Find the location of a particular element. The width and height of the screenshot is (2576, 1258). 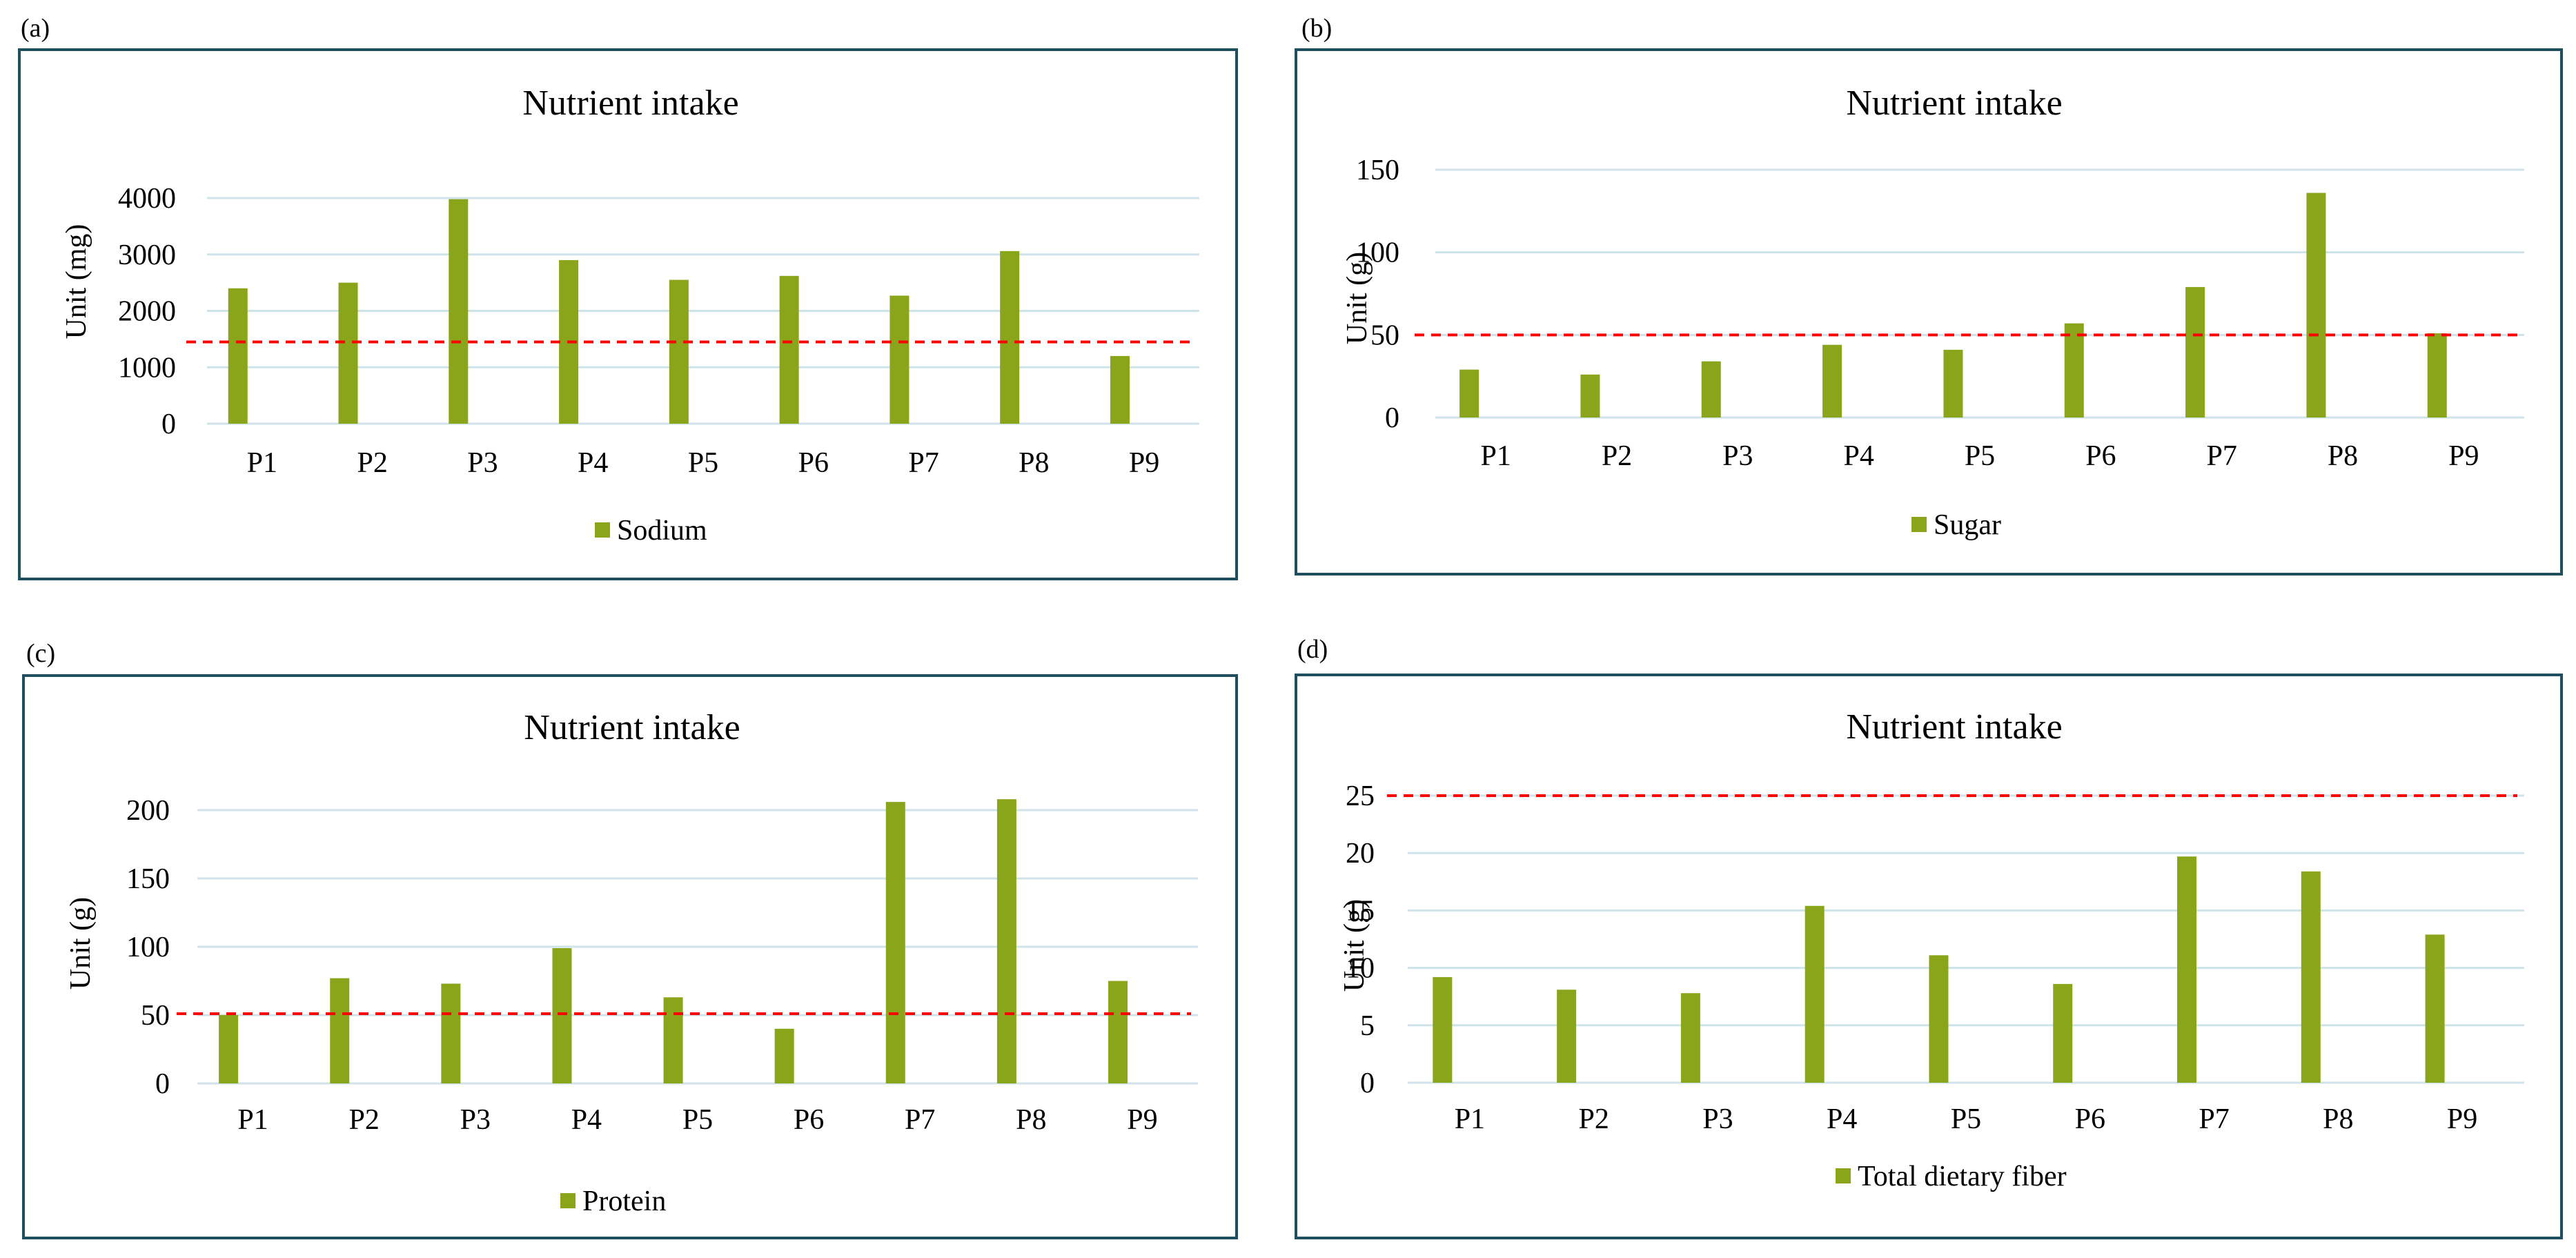

y-tick-label: 200 is located at coordinates (148, 811).